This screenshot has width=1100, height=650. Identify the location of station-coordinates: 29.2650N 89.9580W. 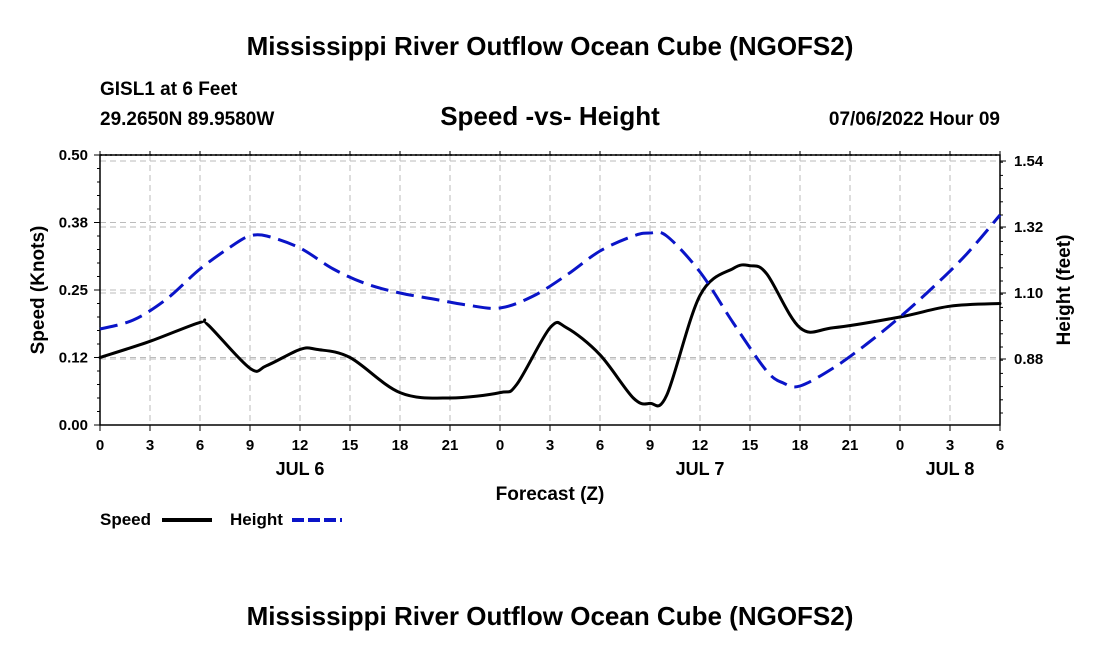
(187, 119).